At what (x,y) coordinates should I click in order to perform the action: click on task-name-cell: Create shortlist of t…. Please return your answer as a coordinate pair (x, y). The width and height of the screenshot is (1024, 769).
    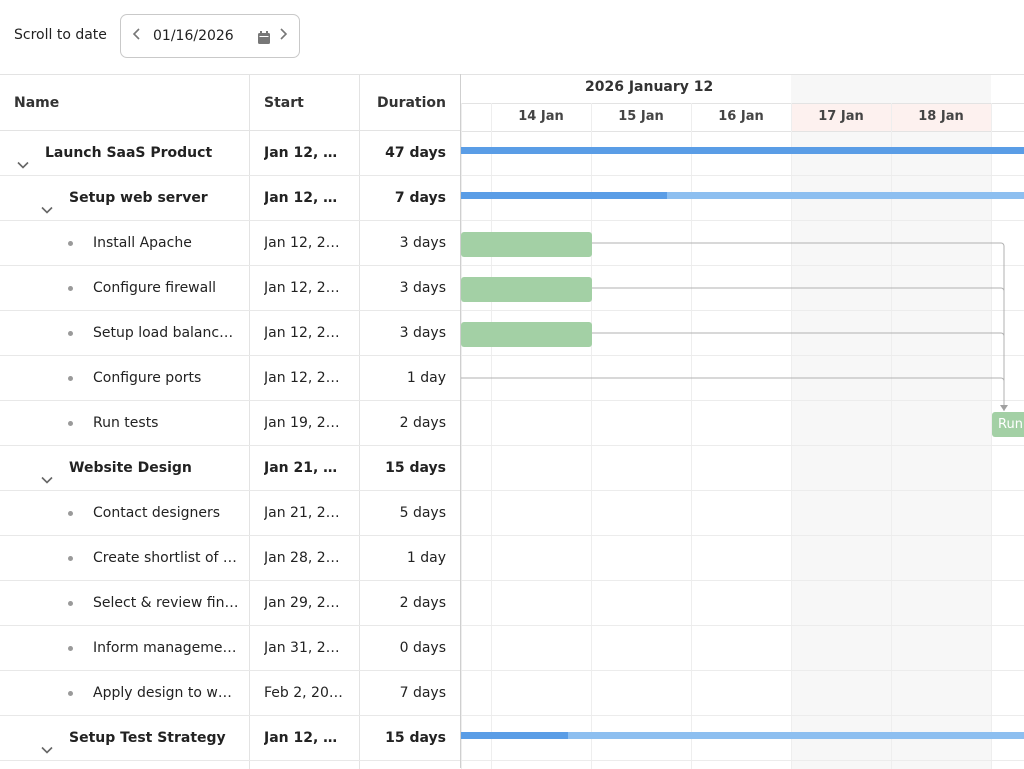
    Looking at the image, I should click on (120, 558).